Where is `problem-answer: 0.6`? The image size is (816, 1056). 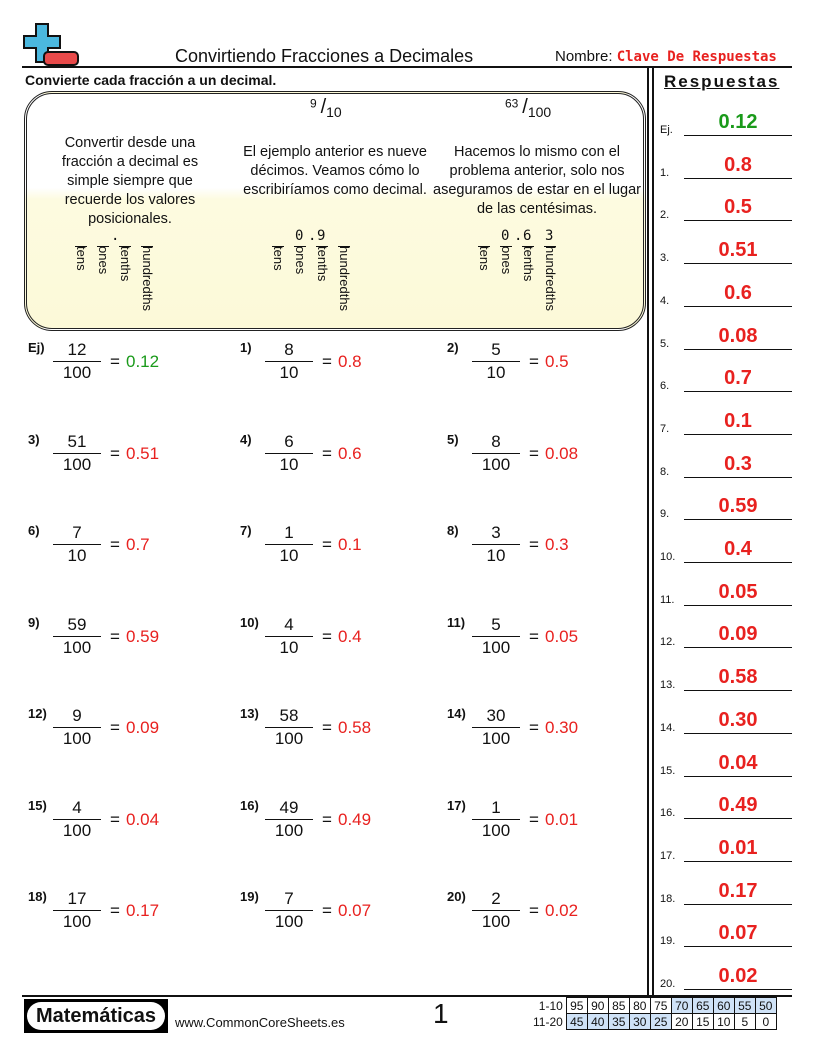
problem-answer: 0.6 is located at coordinates (350, 453).